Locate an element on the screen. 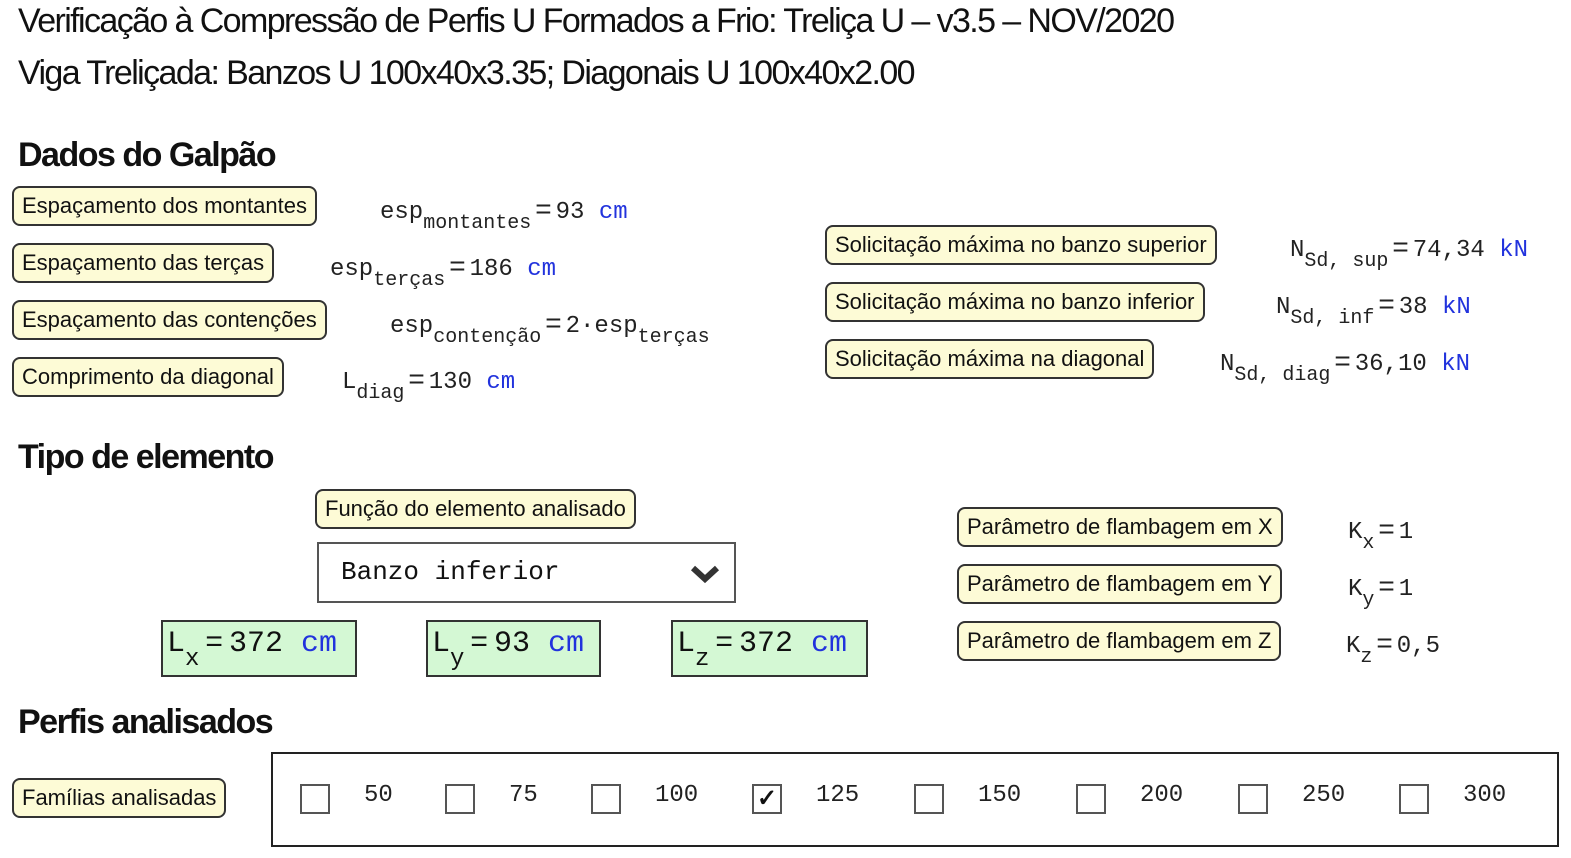  label-familias: Famílias analisadas is located at coordinates (119, 798).